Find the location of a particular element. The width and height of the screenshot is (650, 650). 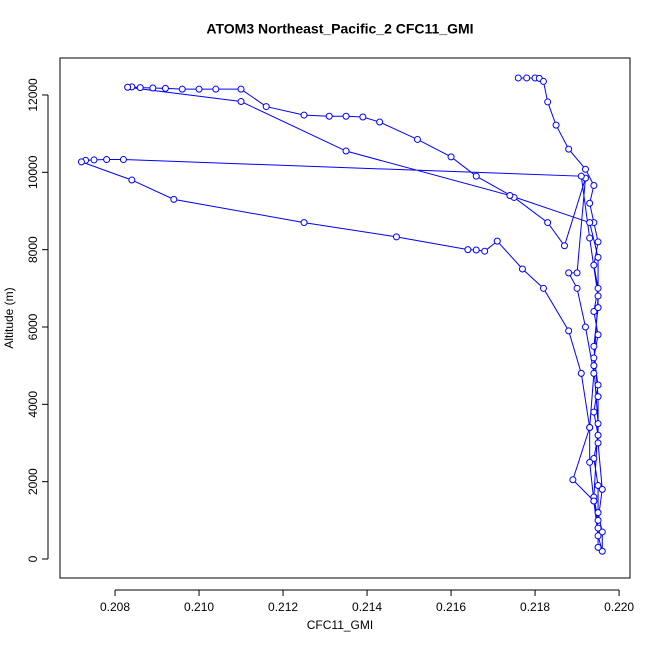

y-tick-label: 10000 is located at coordinates (33, 172).